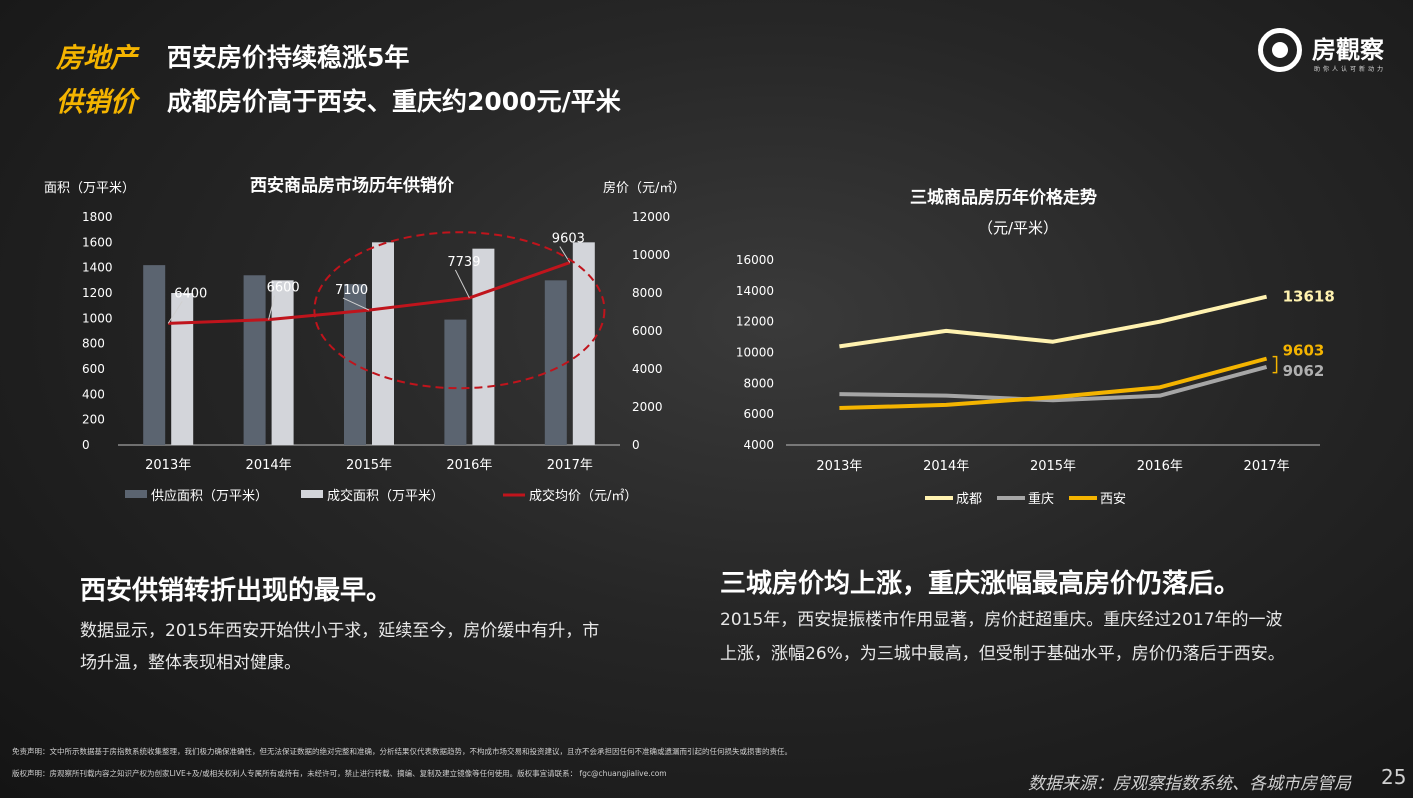 This screenshot has height=798, width=1413. Describe the element at coordinates (283, 288) in the screenshot. I see `data-label: 6600` at that location.